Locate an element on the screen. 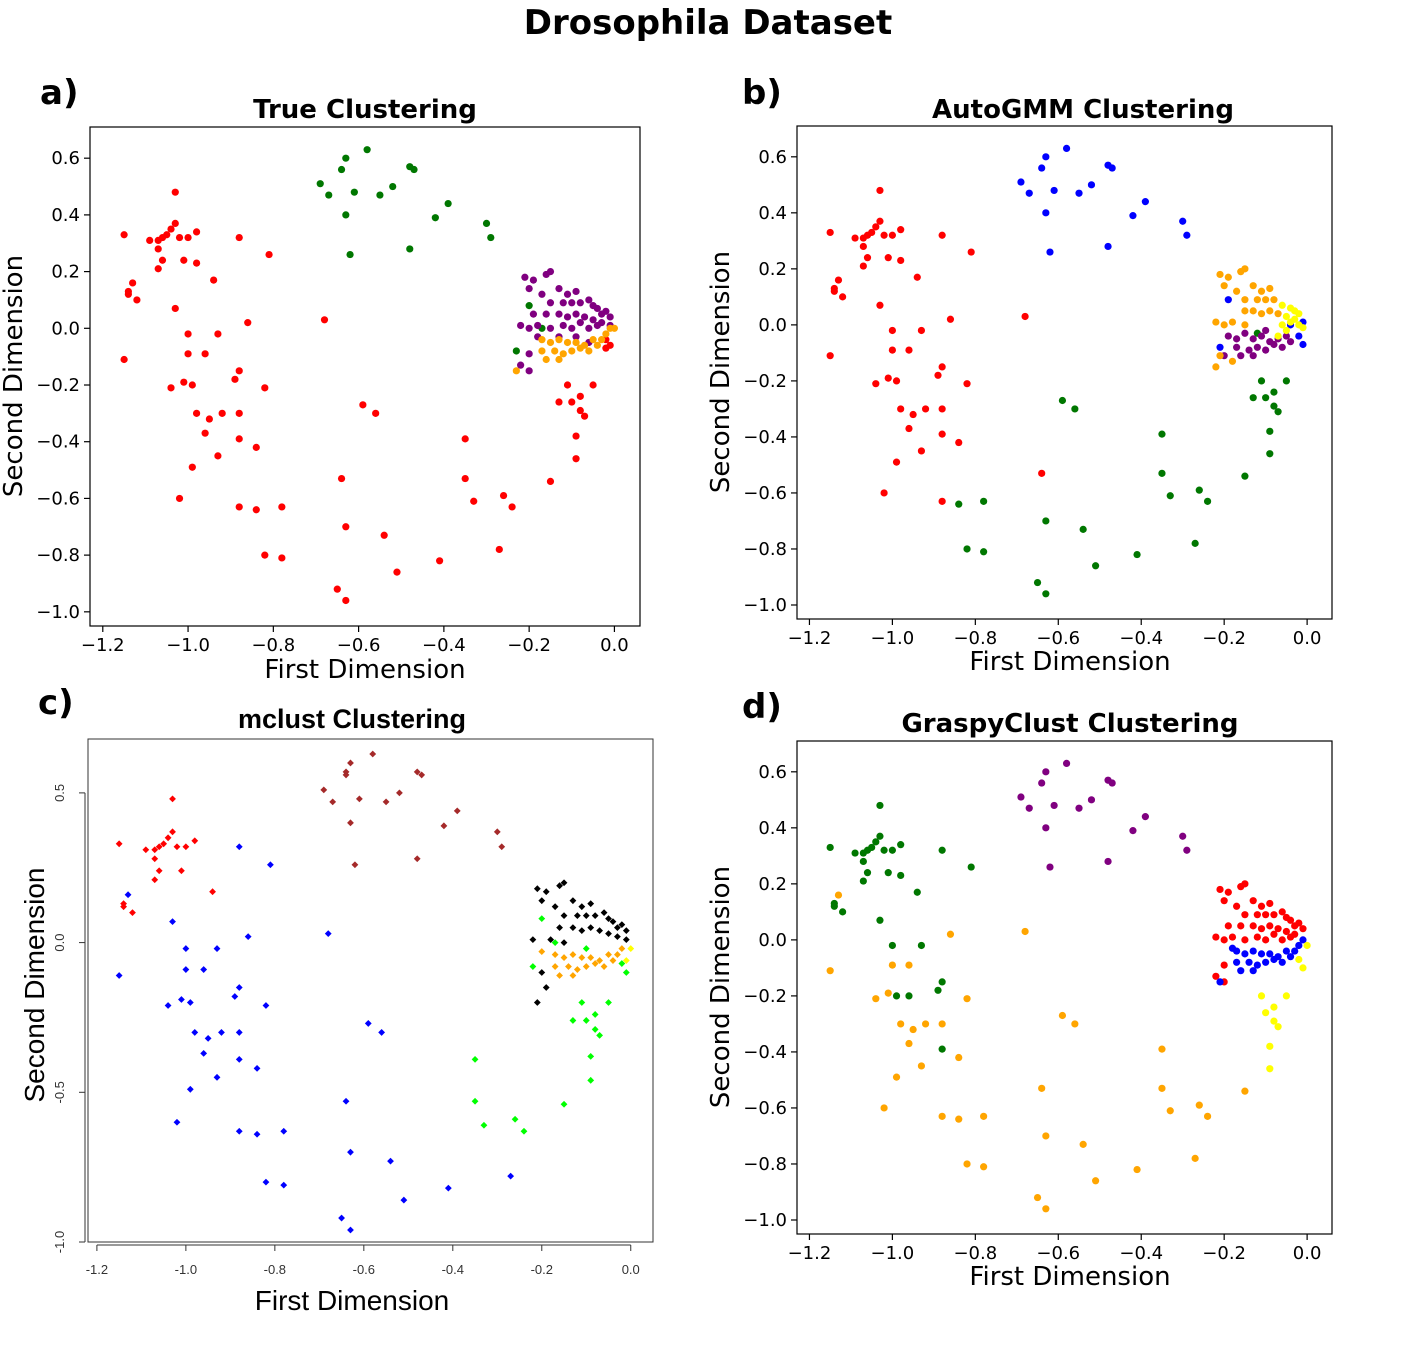 The height and width of the screenshot is (1350, 1416). panel-a-frame is located at coordinates (365, 376).